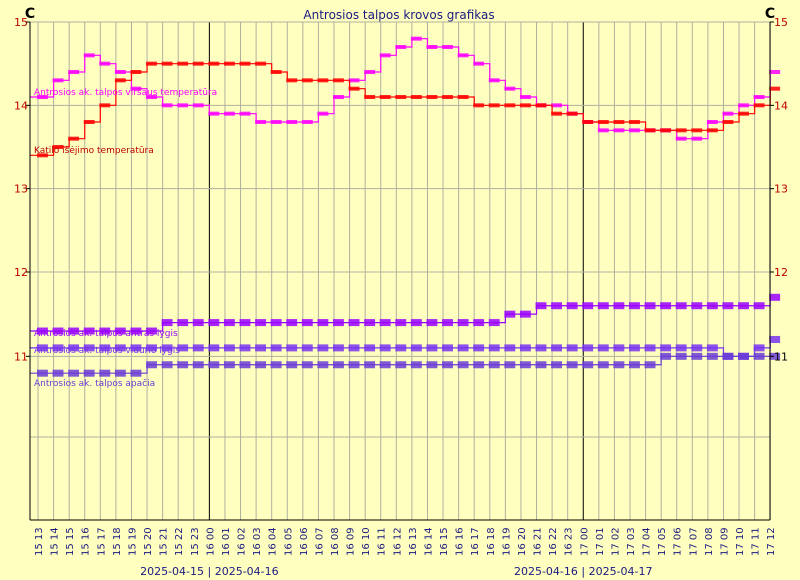  Describe the element at coordinates (101, 541) in the screenshot. I see `x-tick-label: 15 17` at that location.